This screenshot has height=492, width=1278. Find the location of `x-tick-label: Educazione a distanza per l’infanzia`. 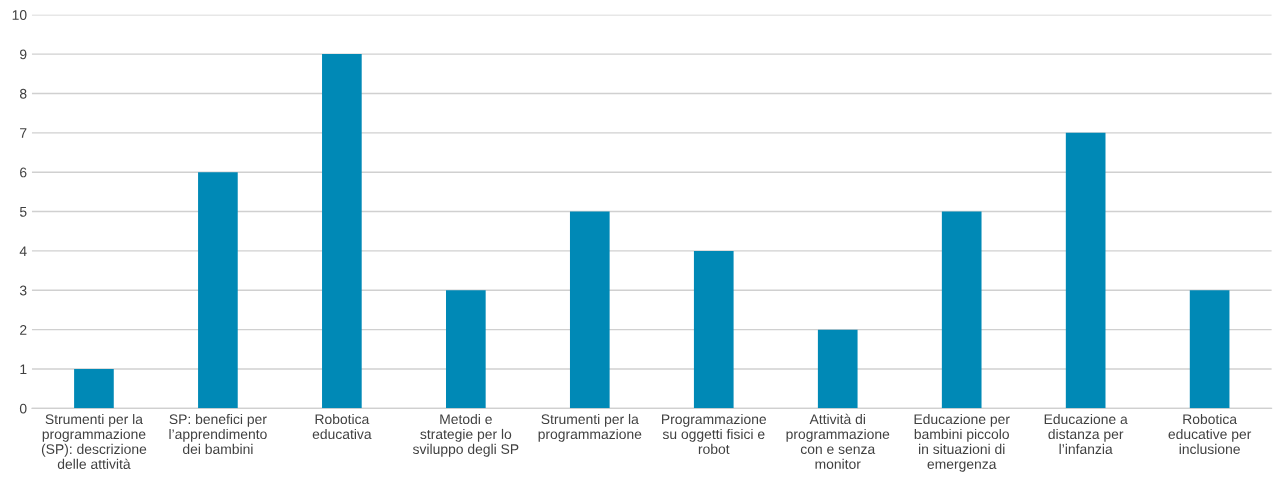

x-tick-label: Educazione a distanza per l’infanzia is located at coordinates (1086, 434).